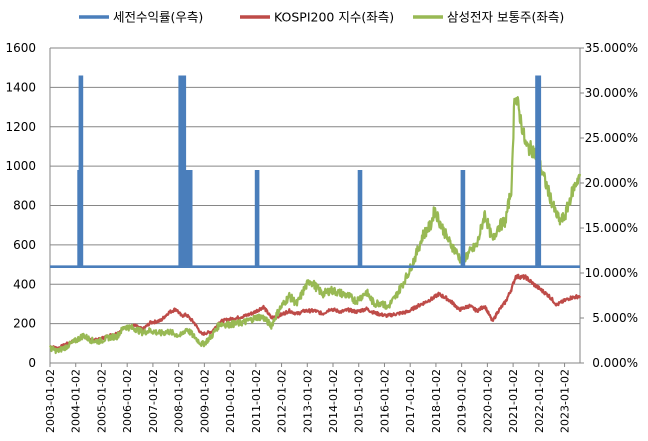 This screenshot has width=648, height=441. I want to click on x-tick-label: 2022-01-02, so click(539, 401).